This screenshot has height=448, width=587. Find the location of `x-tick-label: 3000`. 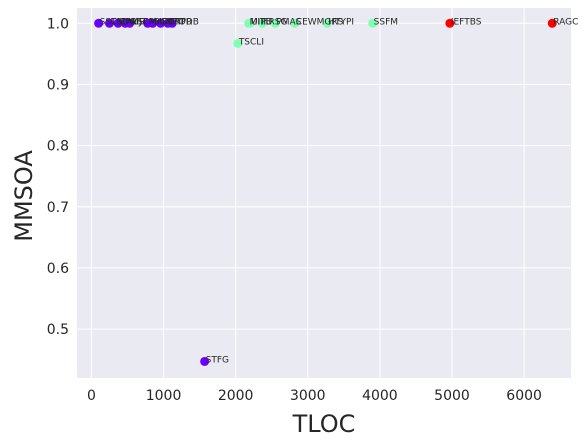

x-tick-label: 3000 is located at coordinates (308, 396).